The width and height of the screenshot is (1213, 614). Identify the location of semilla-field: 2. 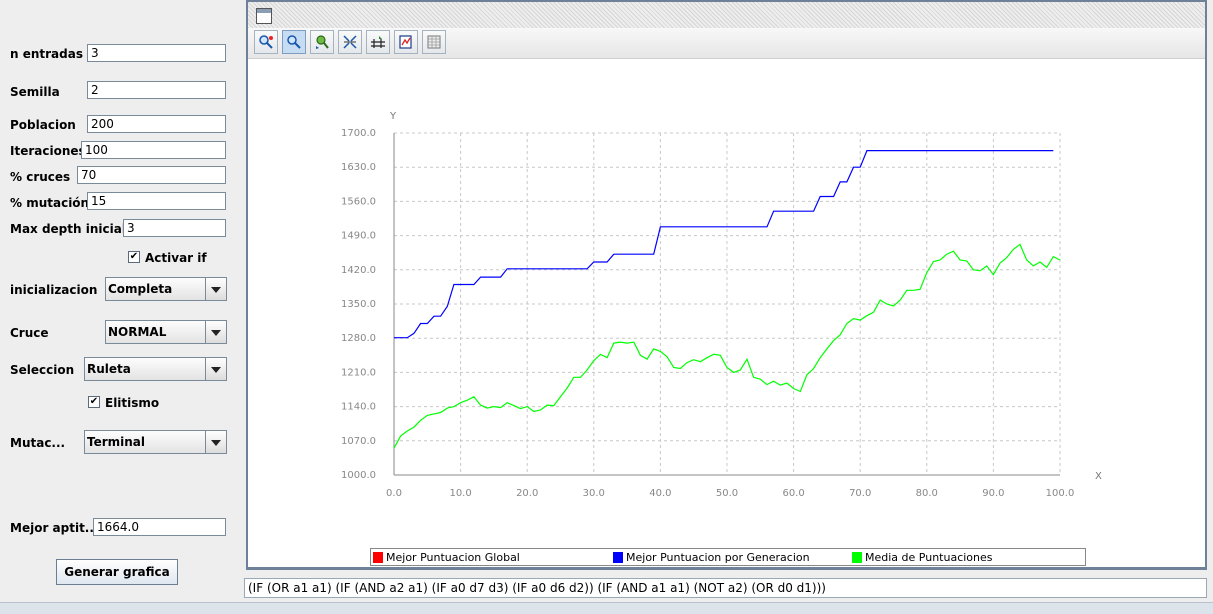
(156, 90).